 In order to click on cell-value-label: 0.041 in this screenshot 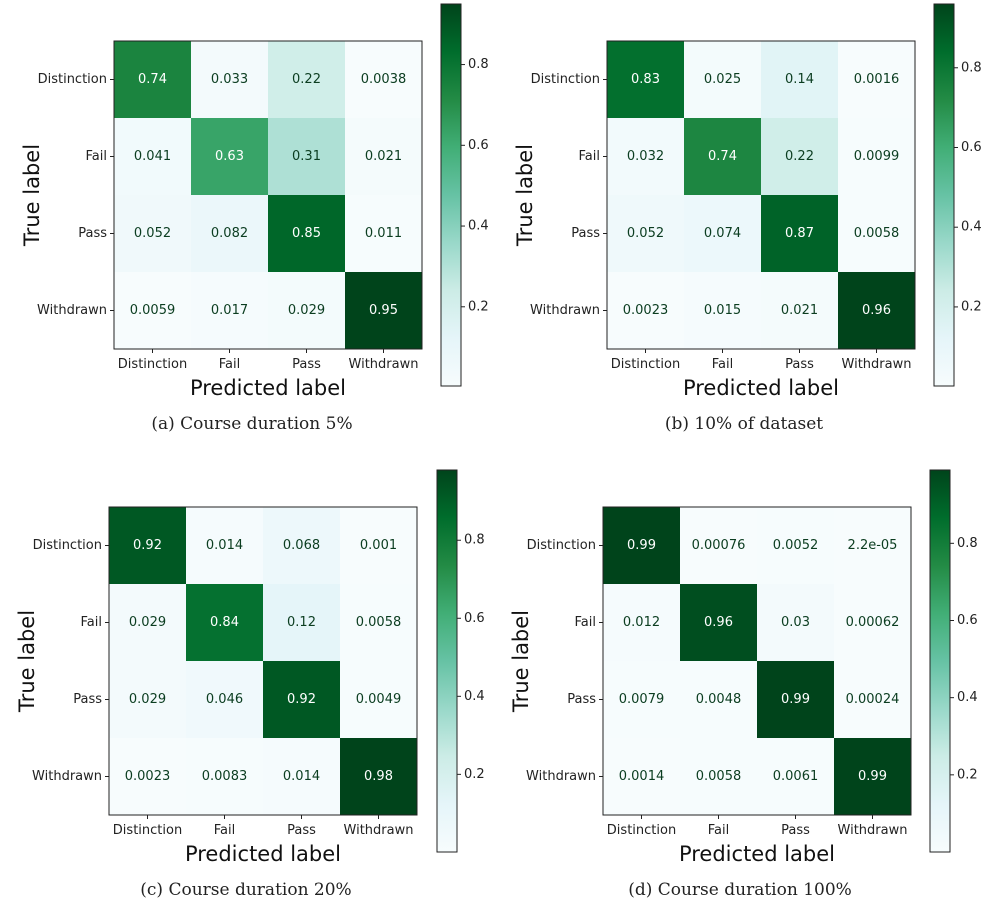, I will do `click(152, 156)`.